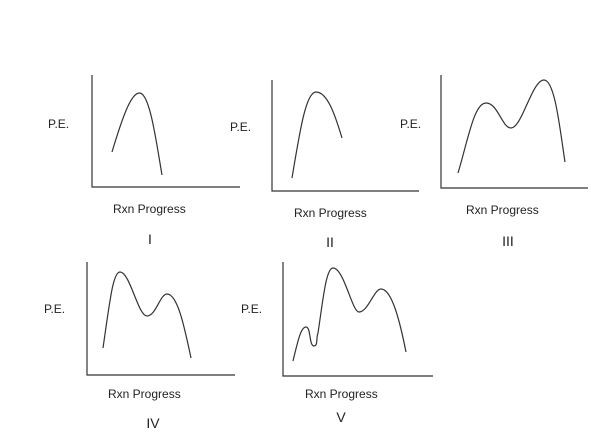 The image size is (591, 437). Describe the element at coordinates (502, 210) in the screenshot. I see `diagram-iii-xlabel: Rxn Progress` at that location.